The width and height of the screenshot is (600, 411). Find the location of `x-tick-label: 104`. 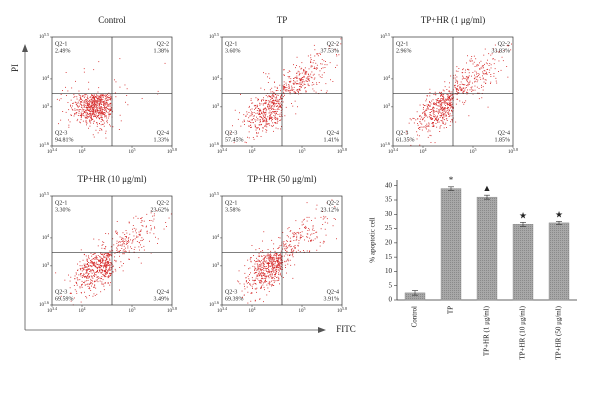

x-tick-label: 104 is located at coordinates (82, 151).